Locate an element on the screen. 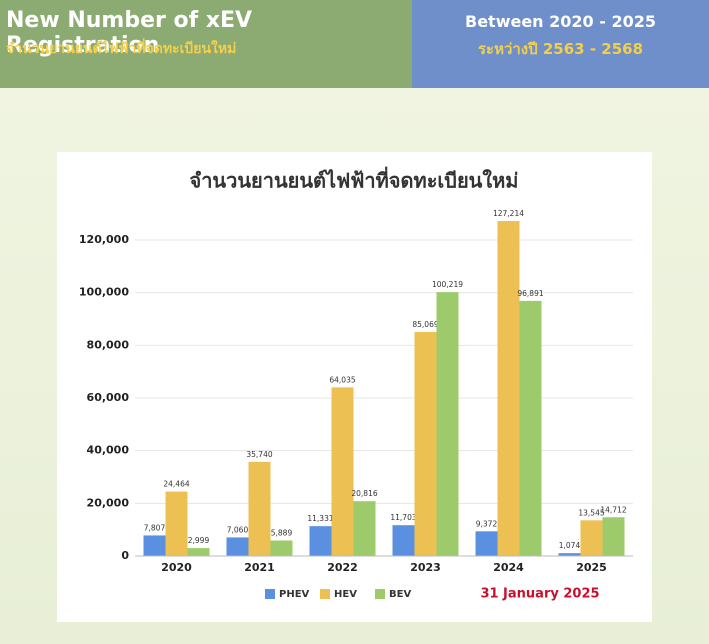 This screenshot has height=644, width=709. annotation: 31 January 2025 is located at coordinates (539, 594).